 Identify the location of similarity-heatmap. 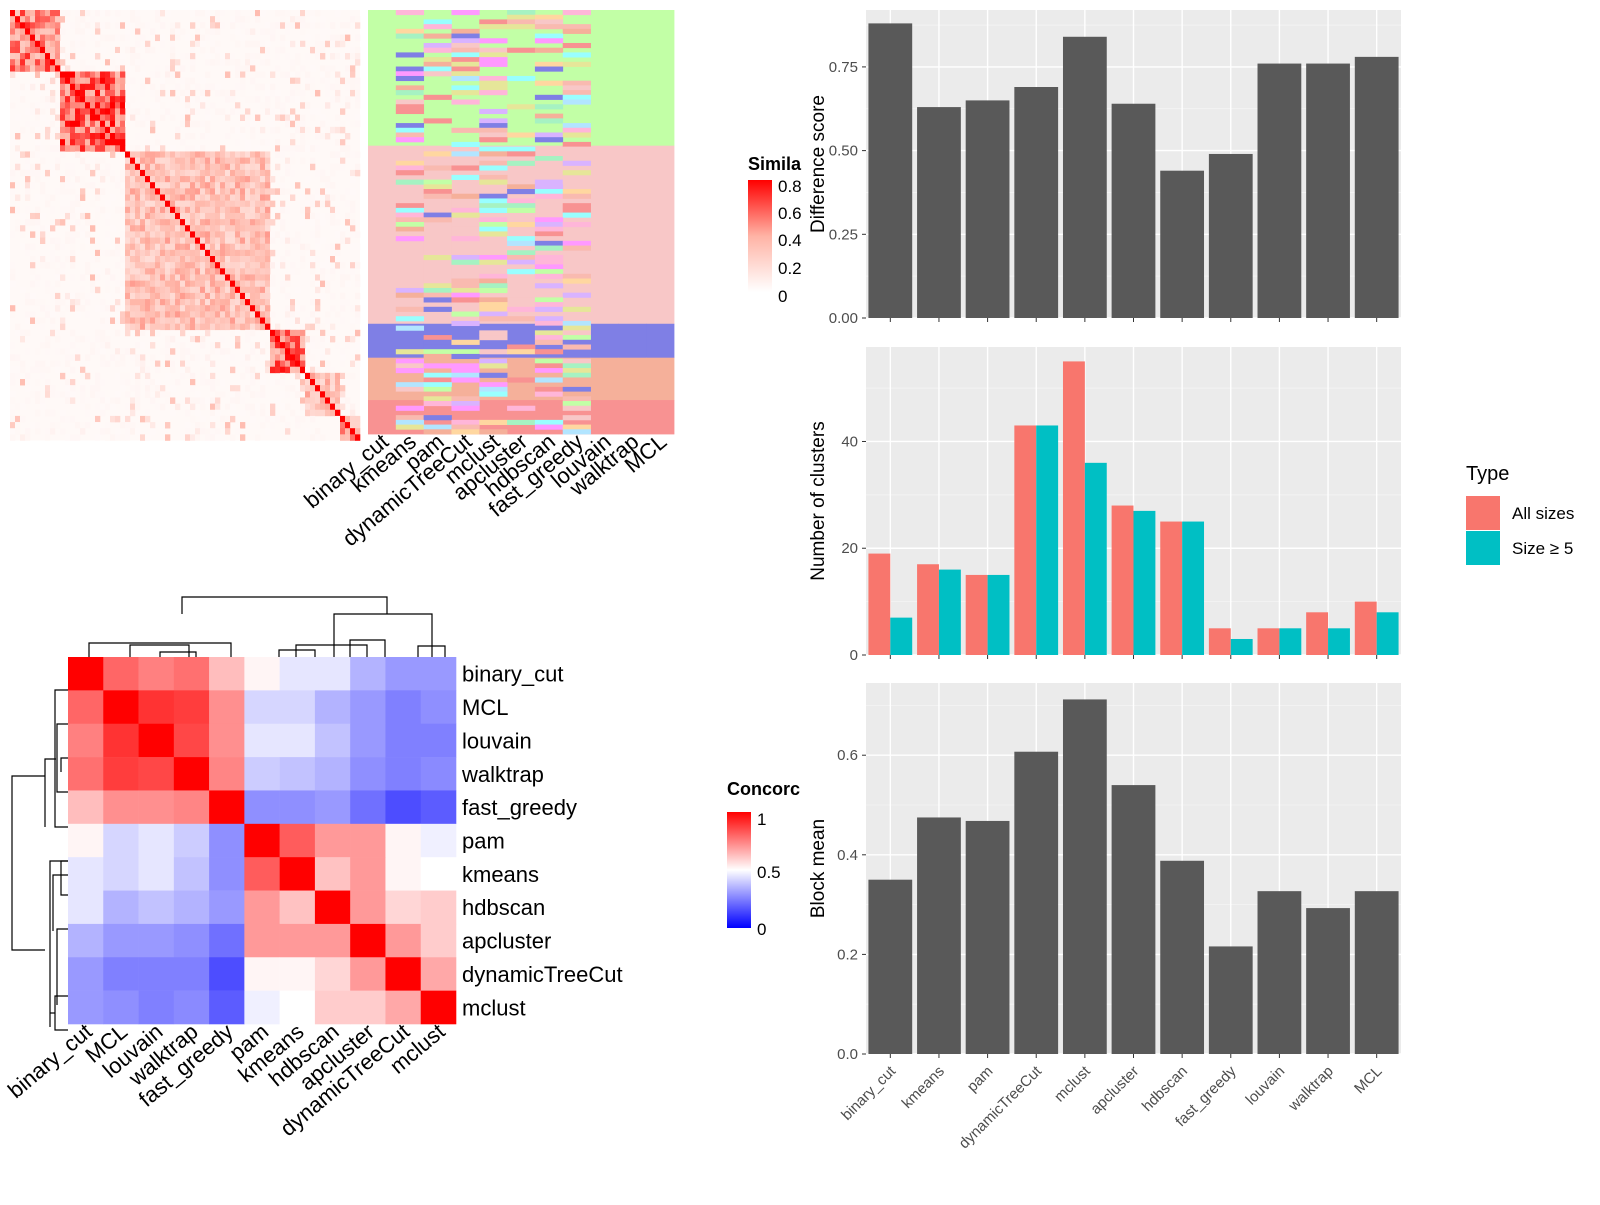
(185, 225).